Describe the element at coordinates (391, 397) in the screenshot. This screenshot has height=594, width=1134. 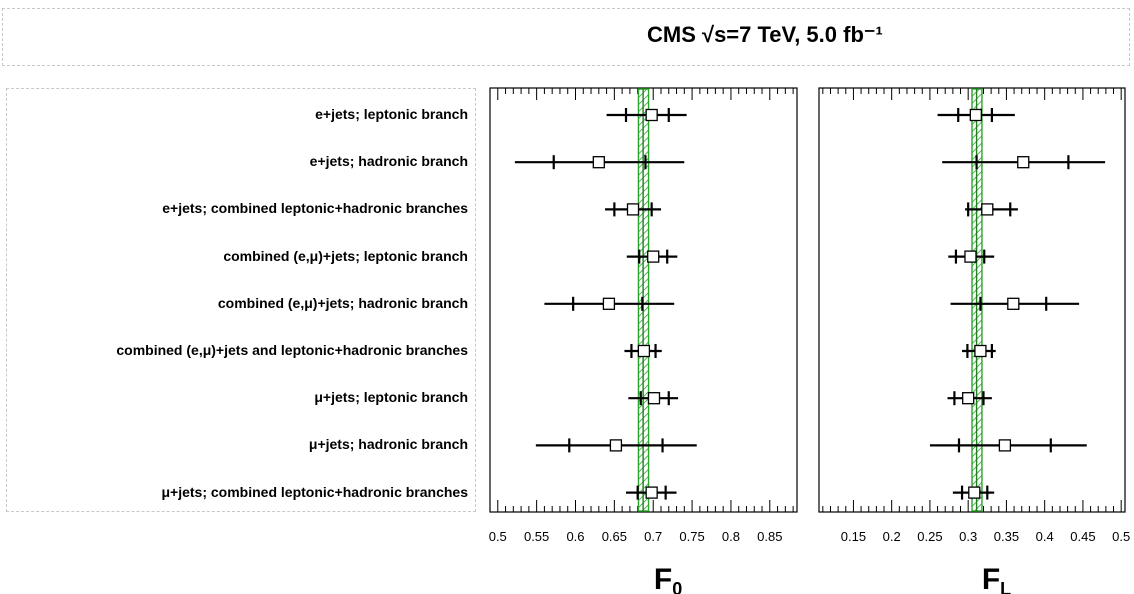
I see `row-label: μ+jets; leptonic branch` at that location.